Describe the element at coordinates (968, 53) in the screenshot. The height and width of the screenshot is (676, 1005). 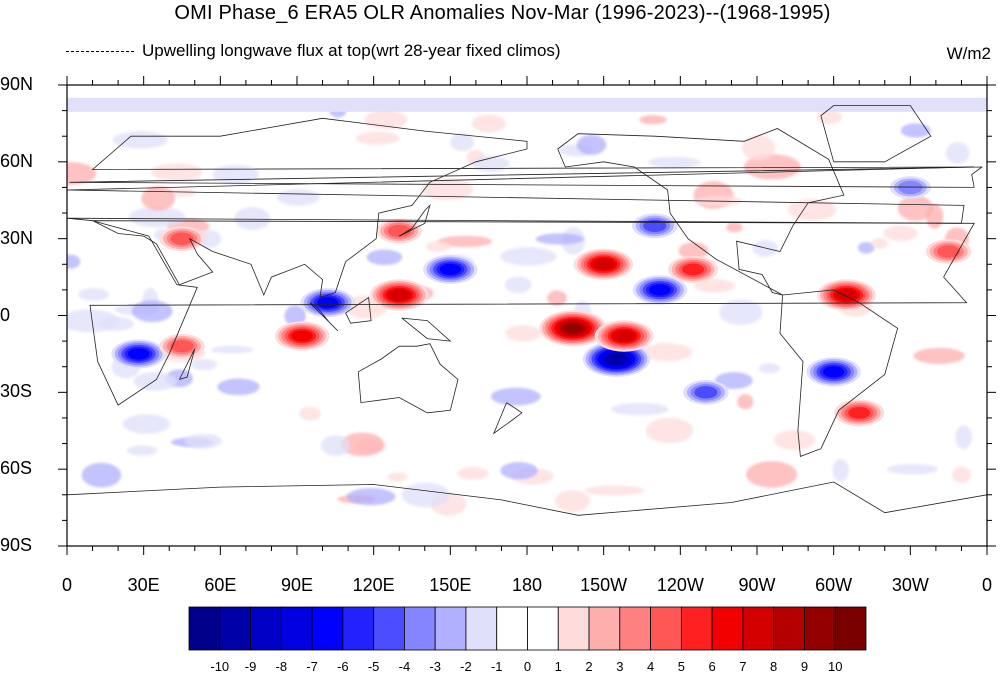
I see `units-label: W/m2` at that location.